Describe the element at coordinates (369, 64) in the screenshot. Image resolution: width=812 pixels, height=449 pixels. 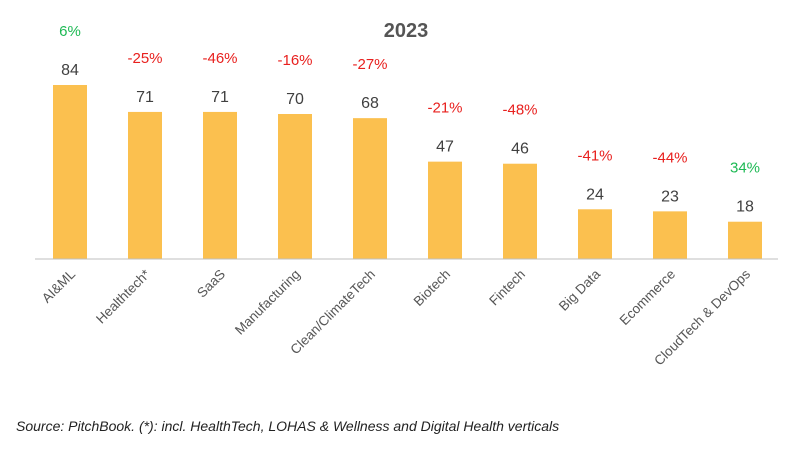
I see `change-label: -27%` at that location.